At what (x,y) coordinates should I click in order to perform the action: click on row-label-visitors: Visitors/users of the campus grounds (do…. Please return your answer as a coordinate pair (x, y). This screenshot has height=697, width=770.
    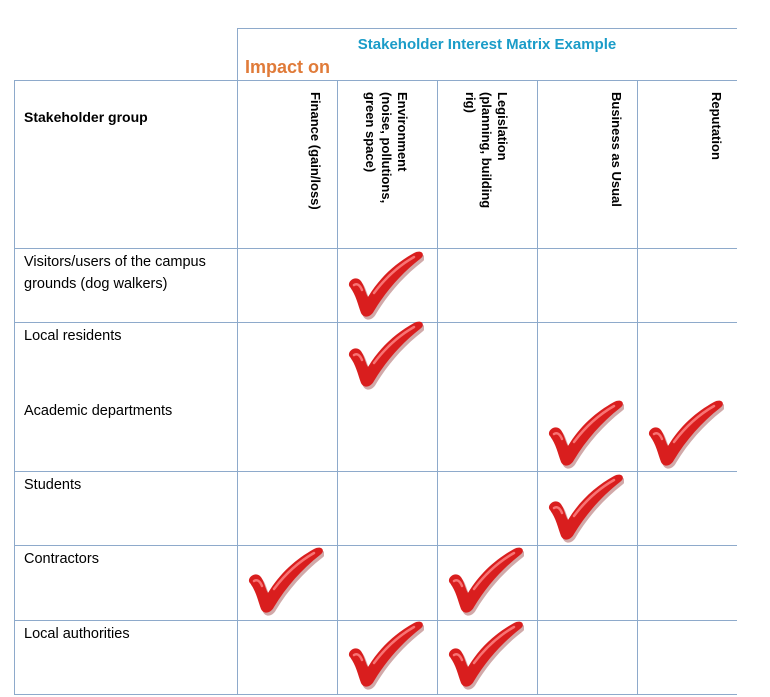
    Looking at the image, I should click on (115, 273).